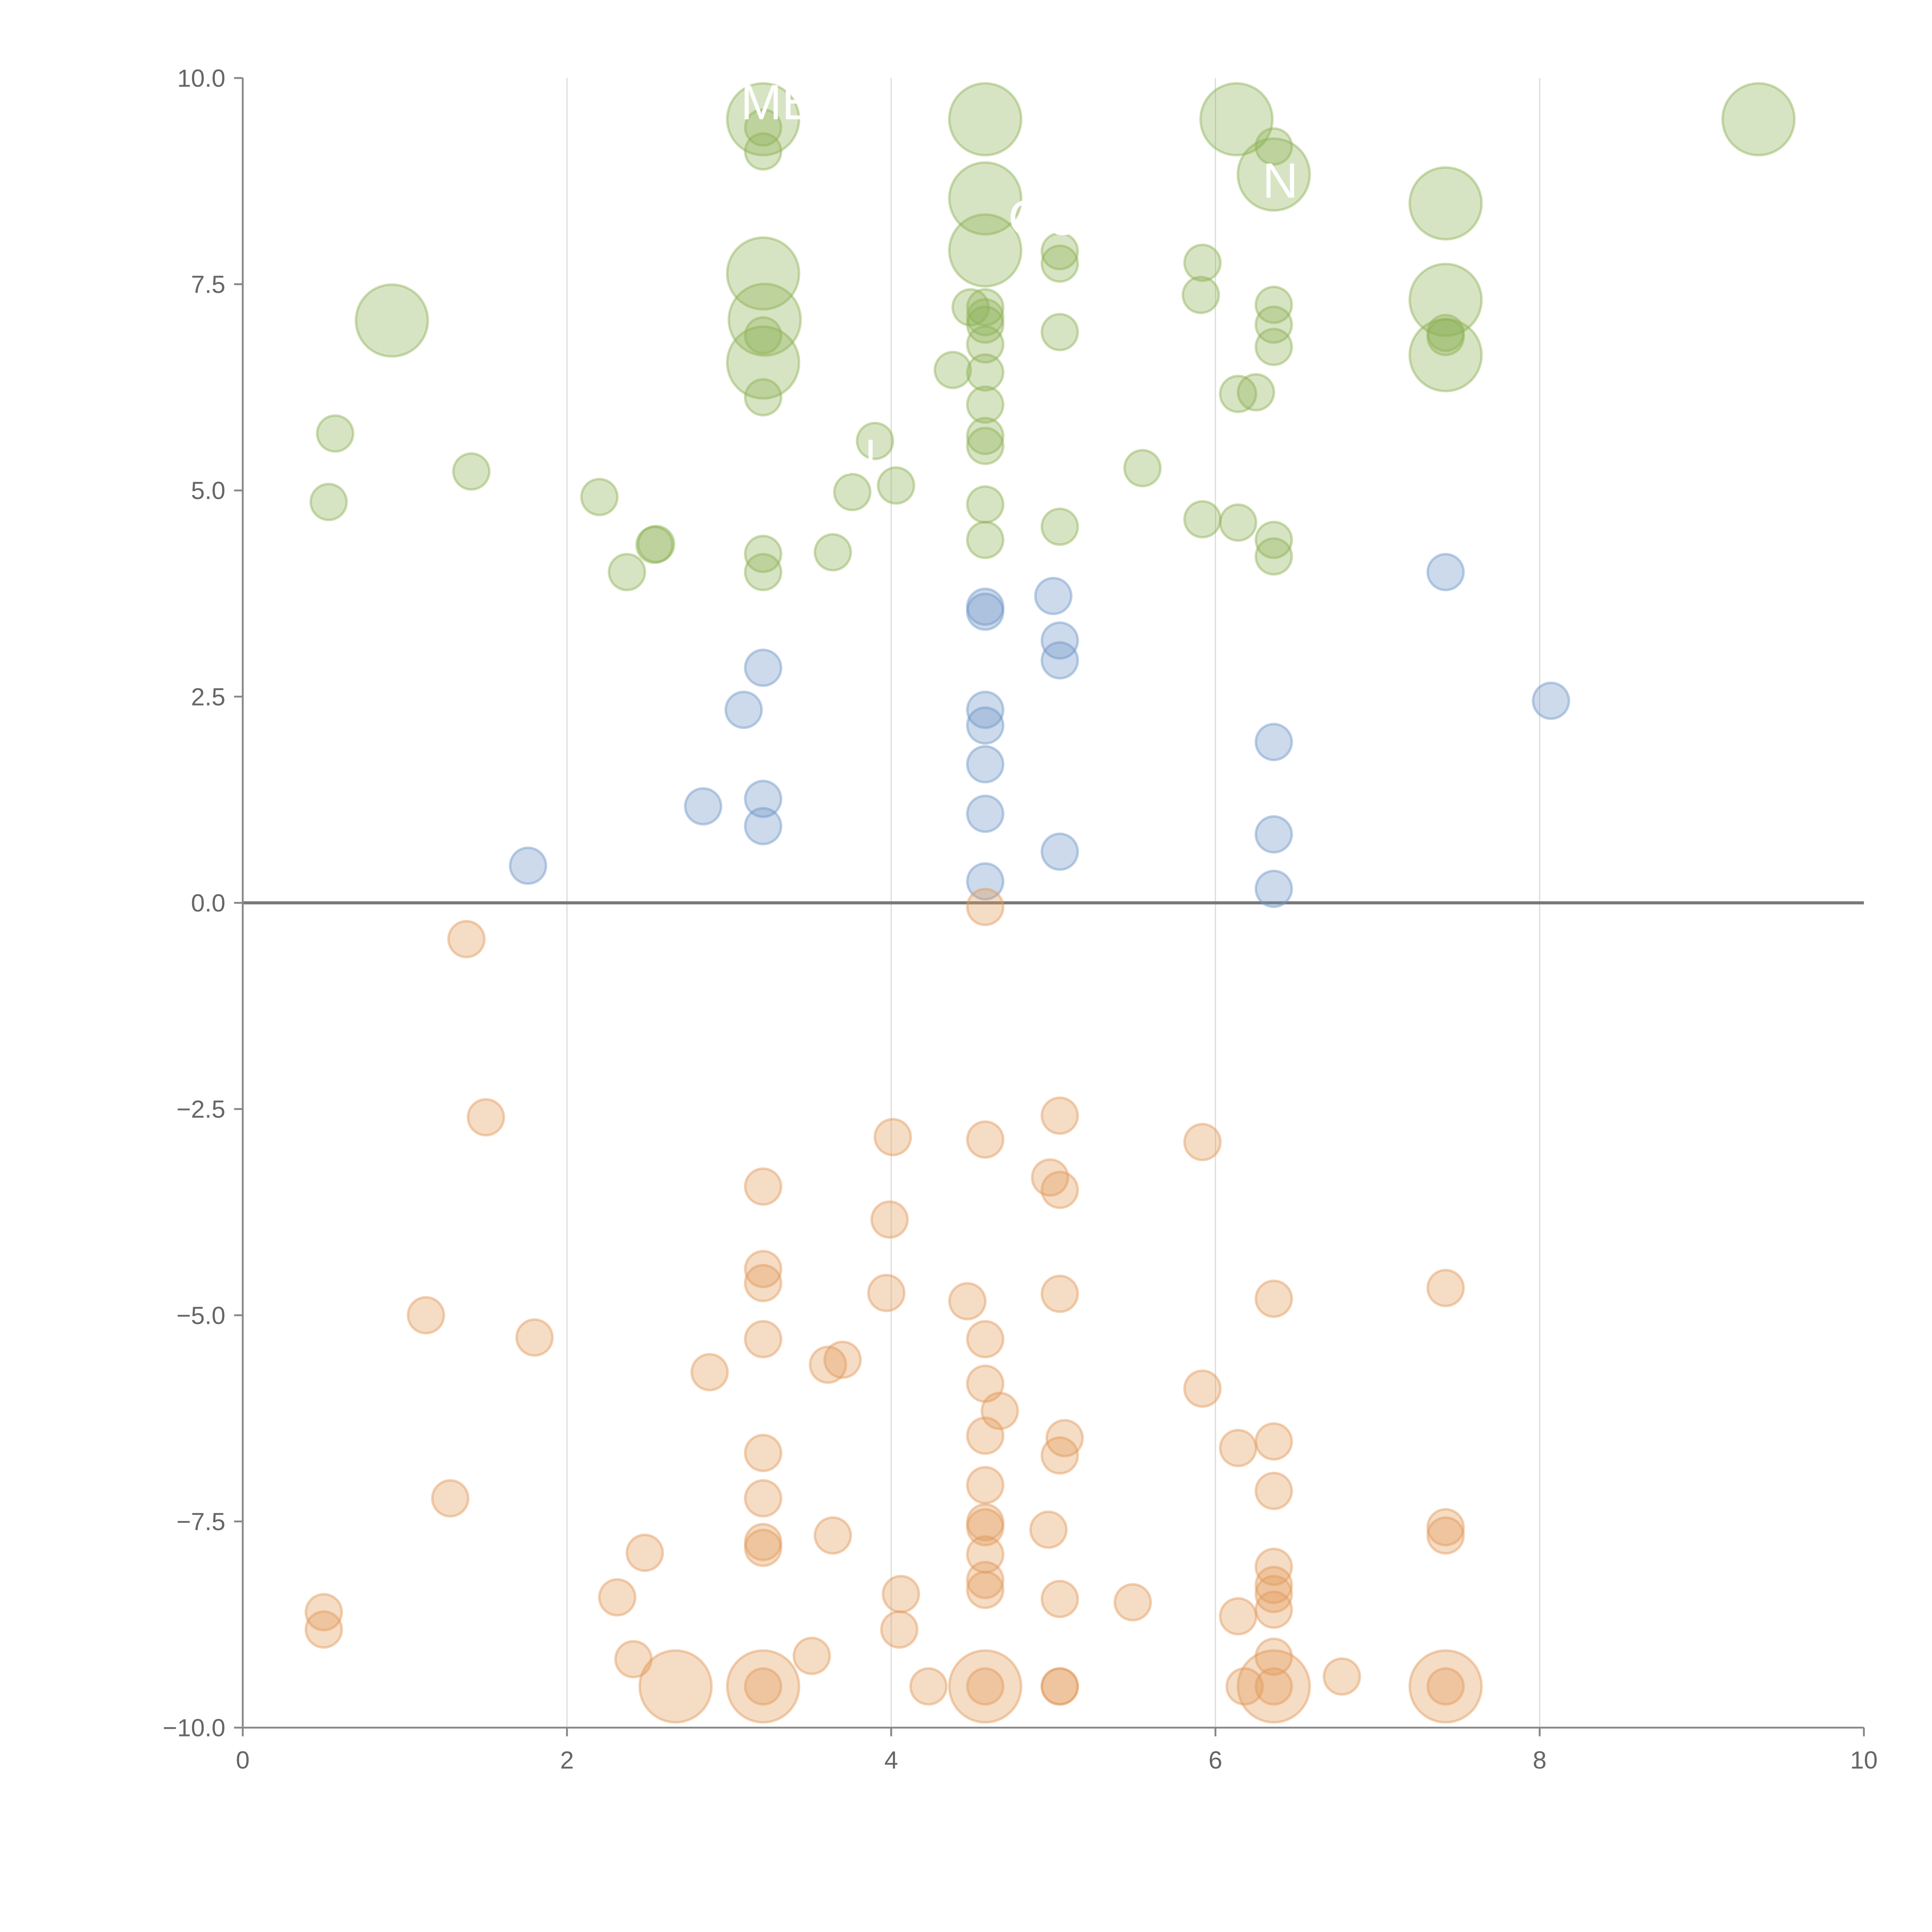 The height and width of the screenshot is (1932, 1932). Describe the element at coordinates (1045, 218) in the screenshot. I see `annotation-label: CO` at that location.